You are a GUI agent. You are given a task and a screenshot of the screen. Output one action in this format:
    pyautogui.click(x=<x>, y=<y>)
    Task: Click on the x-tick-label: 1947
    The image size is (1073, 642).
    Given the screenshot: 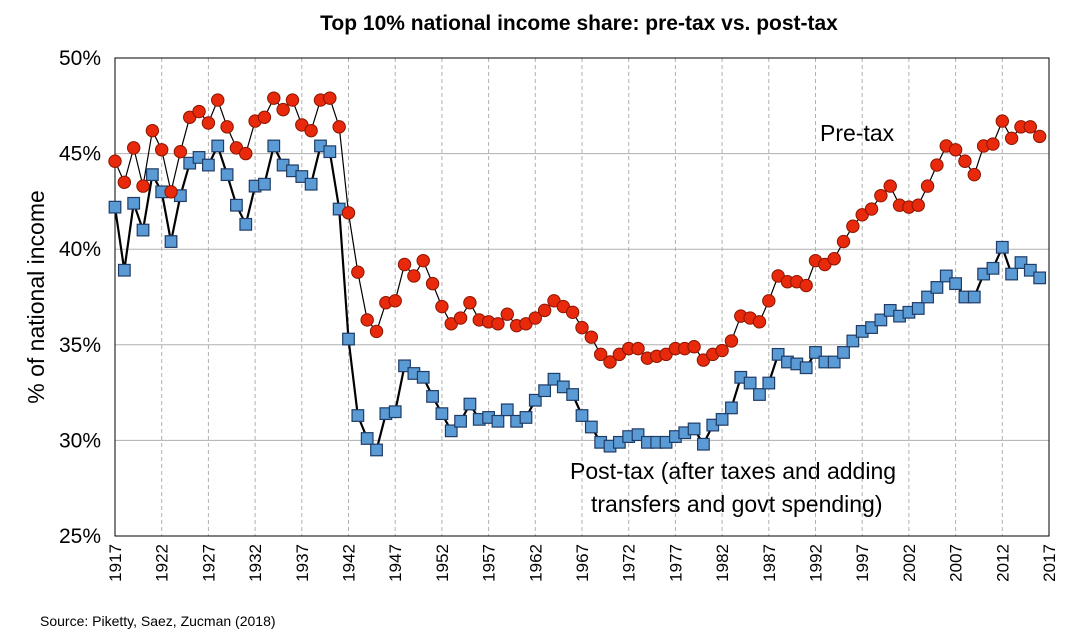 What is the action you would take?
    pyautogui.click(x=395, y=563)
    